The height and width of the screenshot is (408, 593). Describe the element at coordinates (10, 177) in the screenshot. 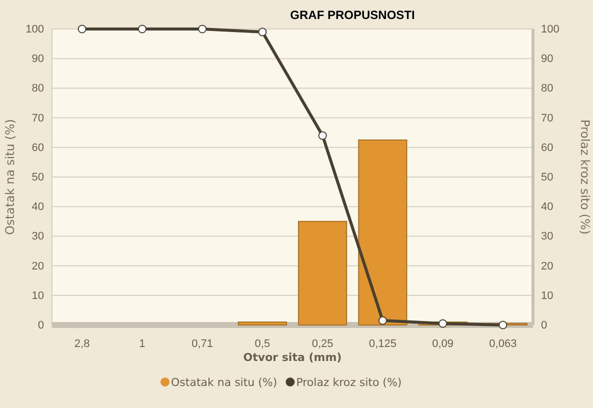

I see `y-axis-title: Ostatak na situ (%)` at that location.